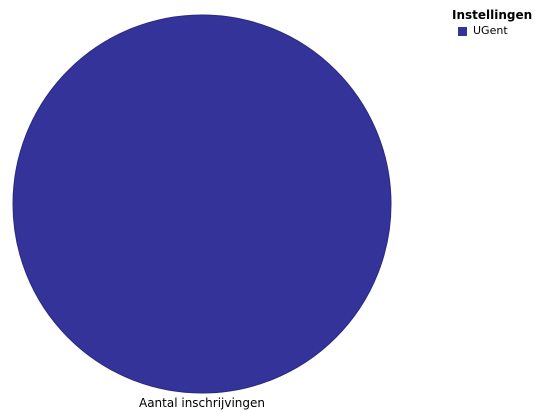 The height and width of the screenshot is (412, 536). I want to click on legend-label: UGent, so click(490, 30).